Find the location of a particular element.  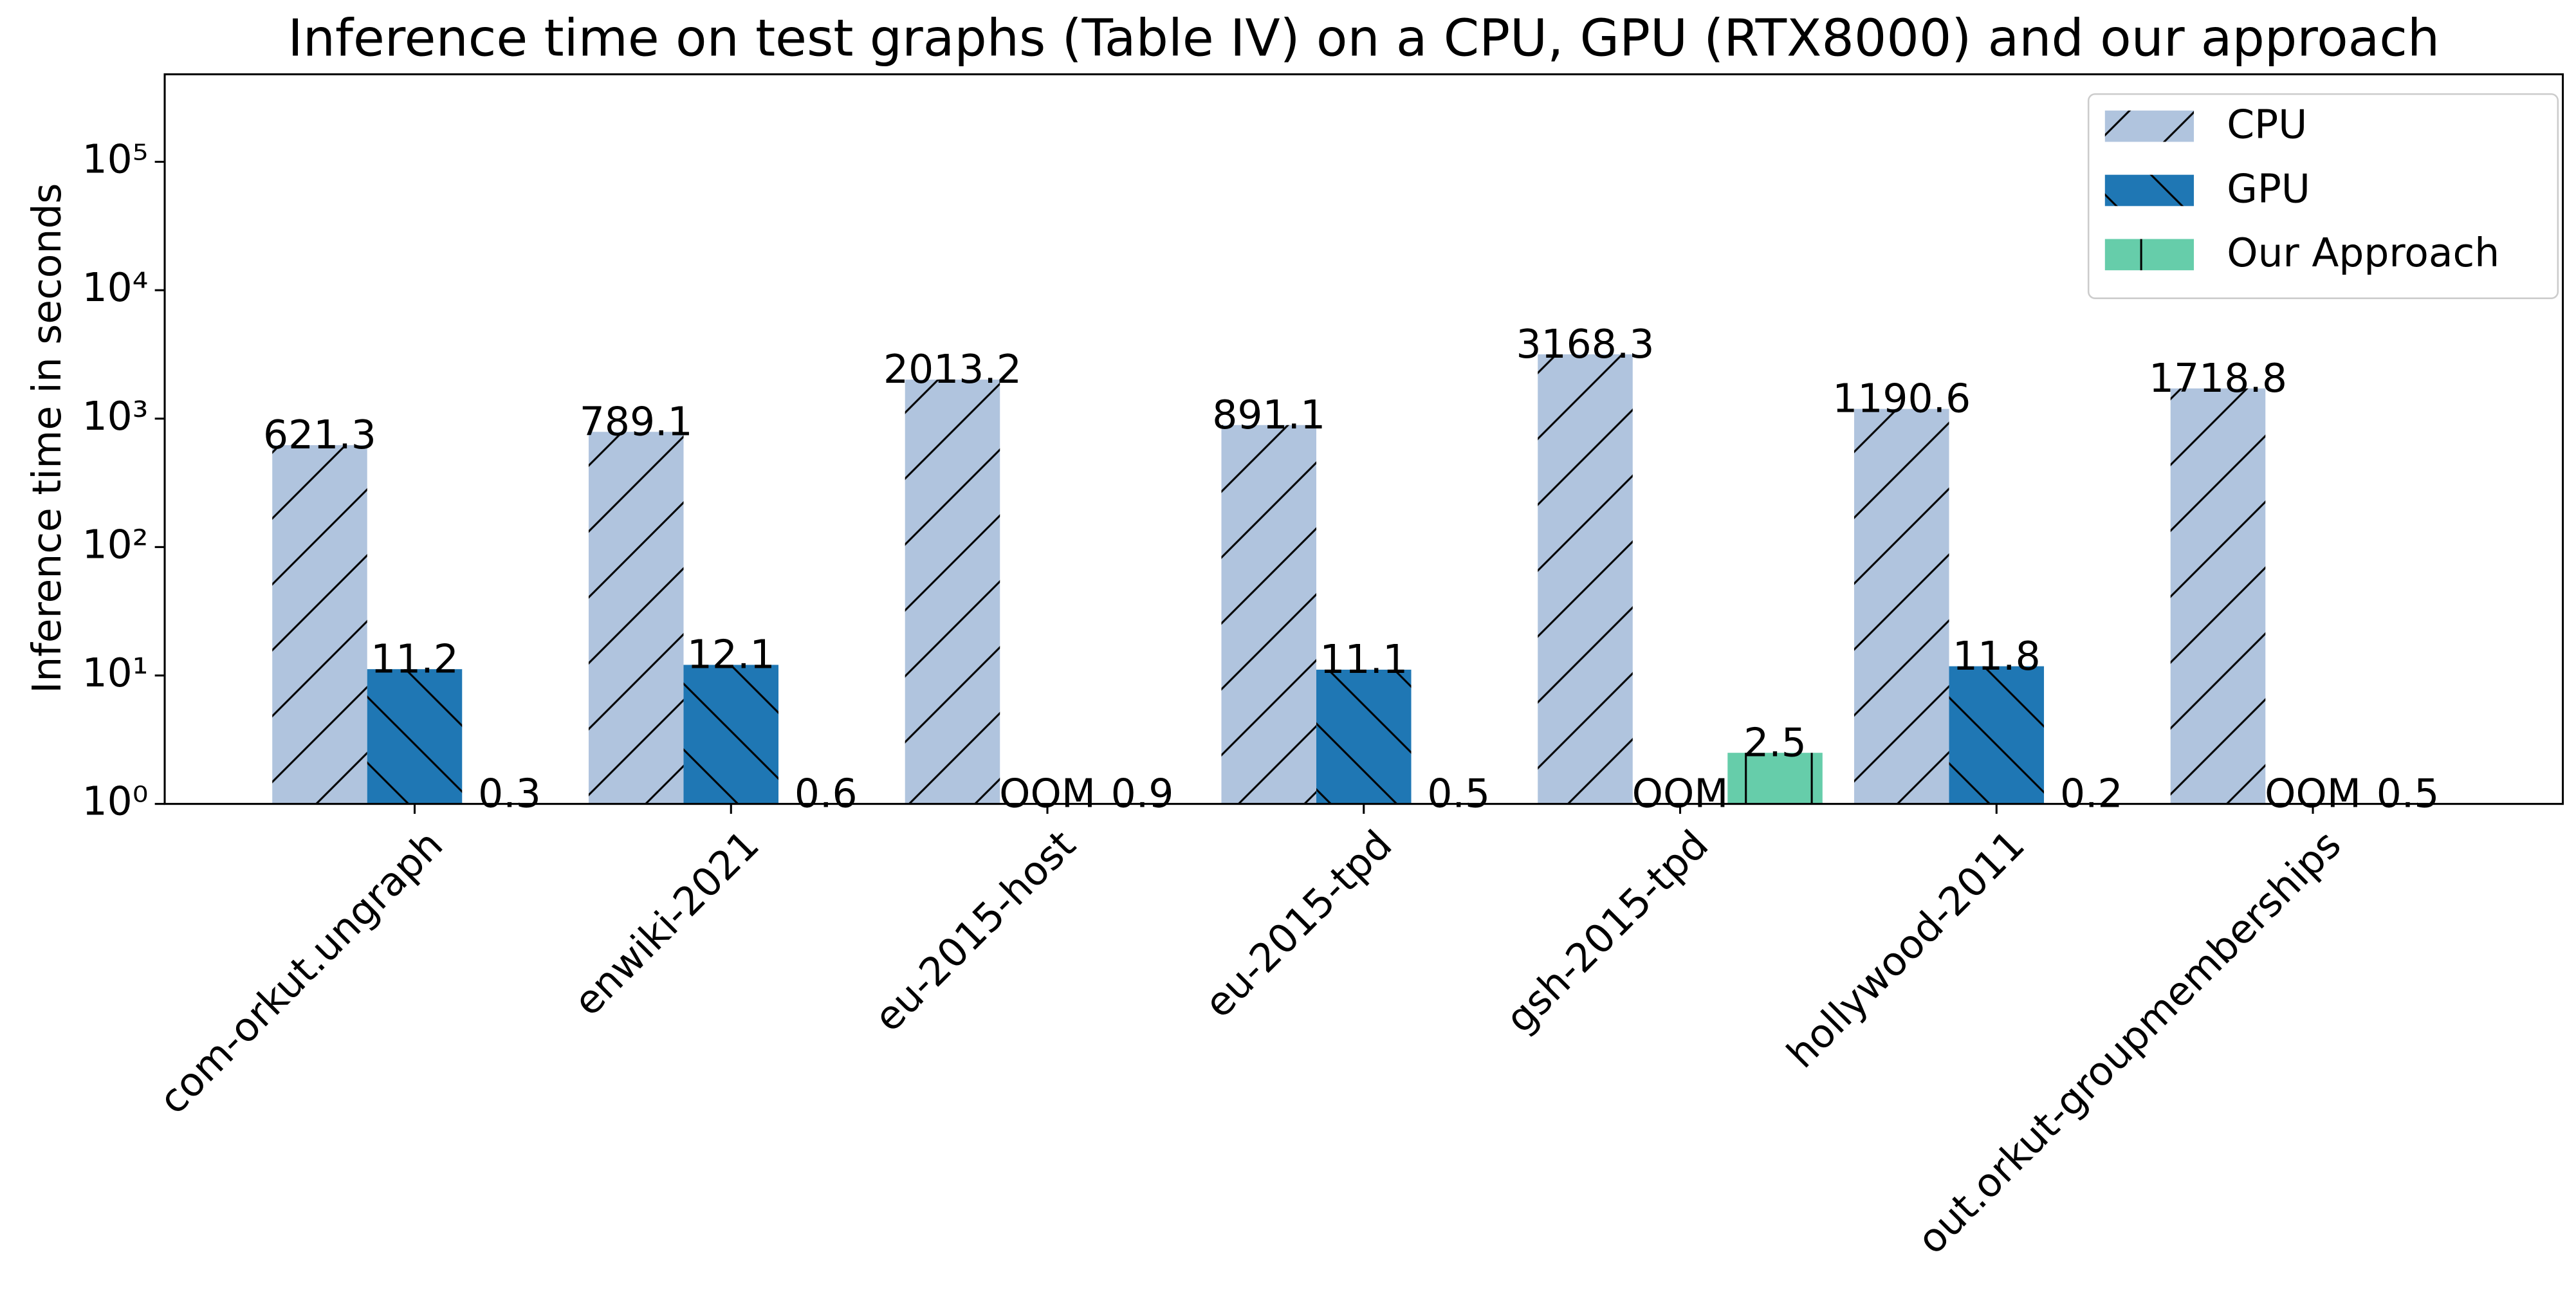

y-tick-label: 10³ is located at coordinates (115, 416).